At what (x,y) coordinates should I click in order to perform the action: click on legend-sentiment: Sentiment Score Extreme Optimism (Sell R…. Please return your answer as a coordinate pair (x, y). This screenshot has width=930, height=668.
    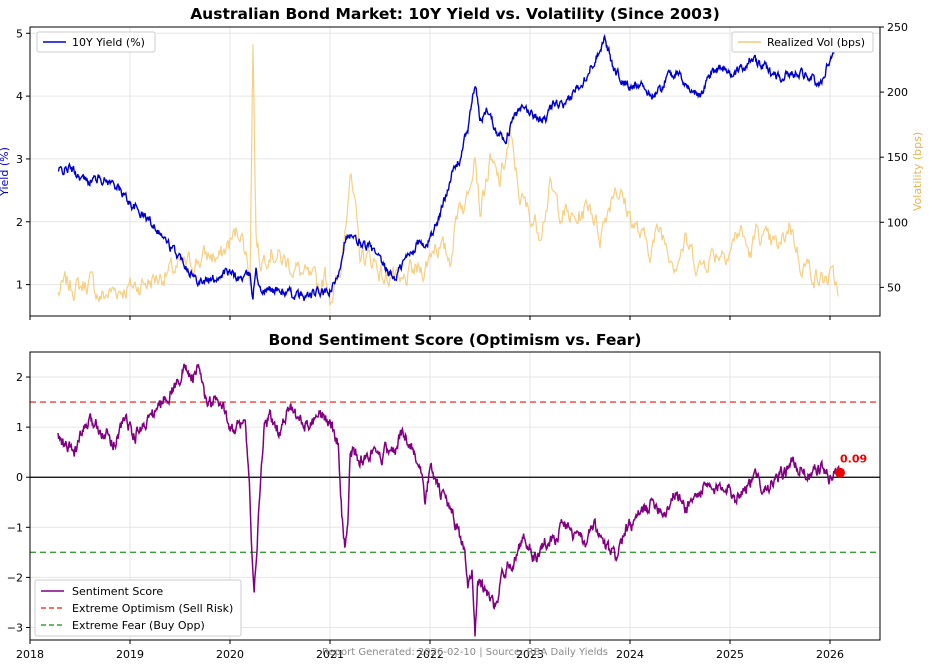
    Looking at the image, I should click on (138, 608).